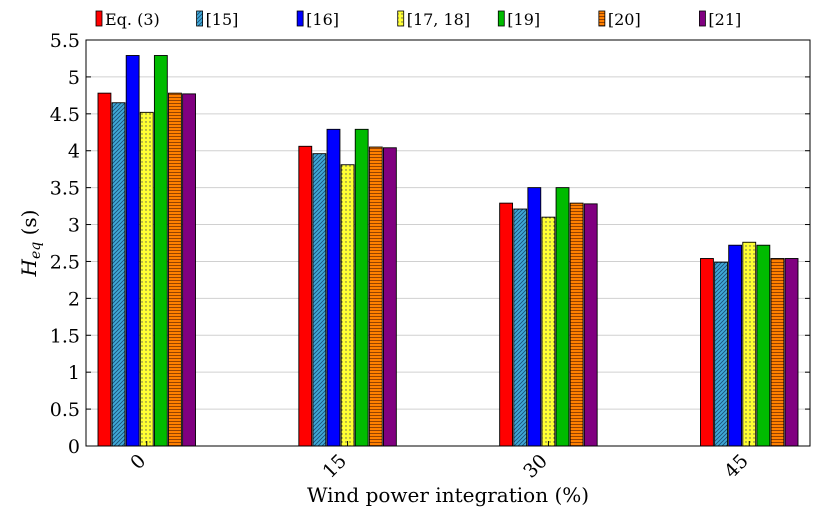 This screenshot has width=822, height=527. Describe the element at coordinates (448, 495) in the screenshot. I see `x-axis-label: Wind power integration (%)` at that location.